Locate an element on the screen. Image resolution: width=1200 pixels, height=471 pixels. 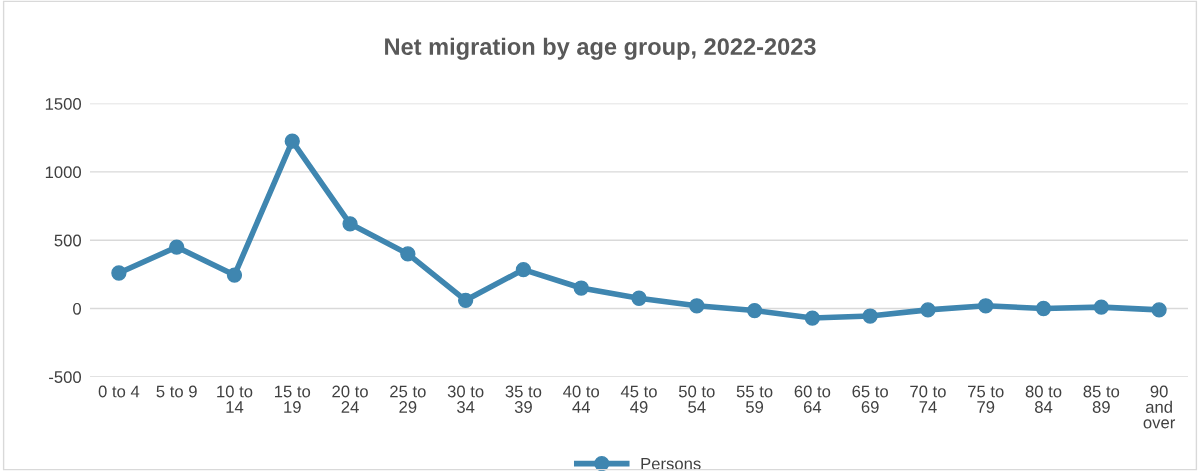
x-tick-label: 80 to 84 is located at coordinates (1043, 399).